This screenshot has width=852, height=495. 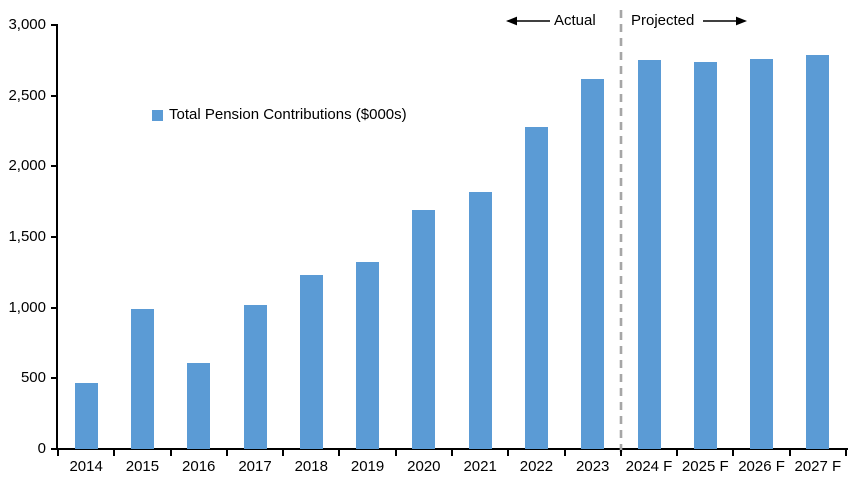 What do you see at coordinates (705, 255) in the screenshot?
I see `bar-2025 F` at bounding box center [705, 255].